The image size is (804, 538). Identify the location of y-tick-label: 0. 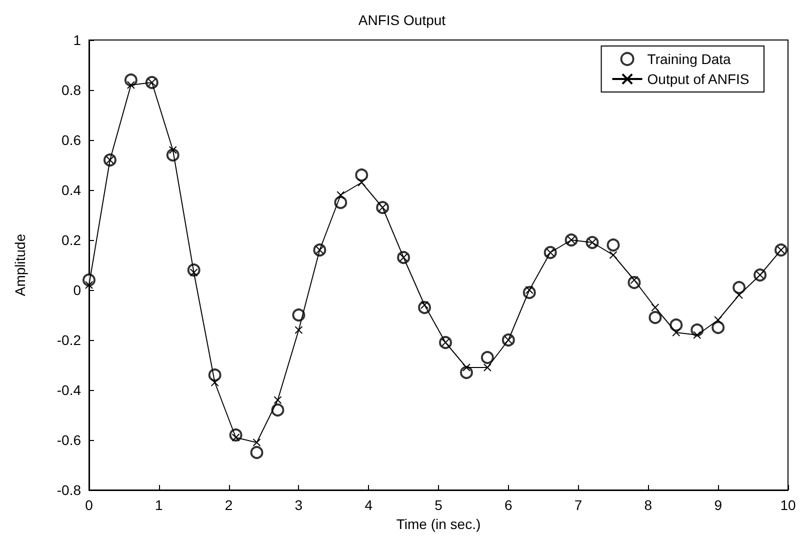
(77, 290).